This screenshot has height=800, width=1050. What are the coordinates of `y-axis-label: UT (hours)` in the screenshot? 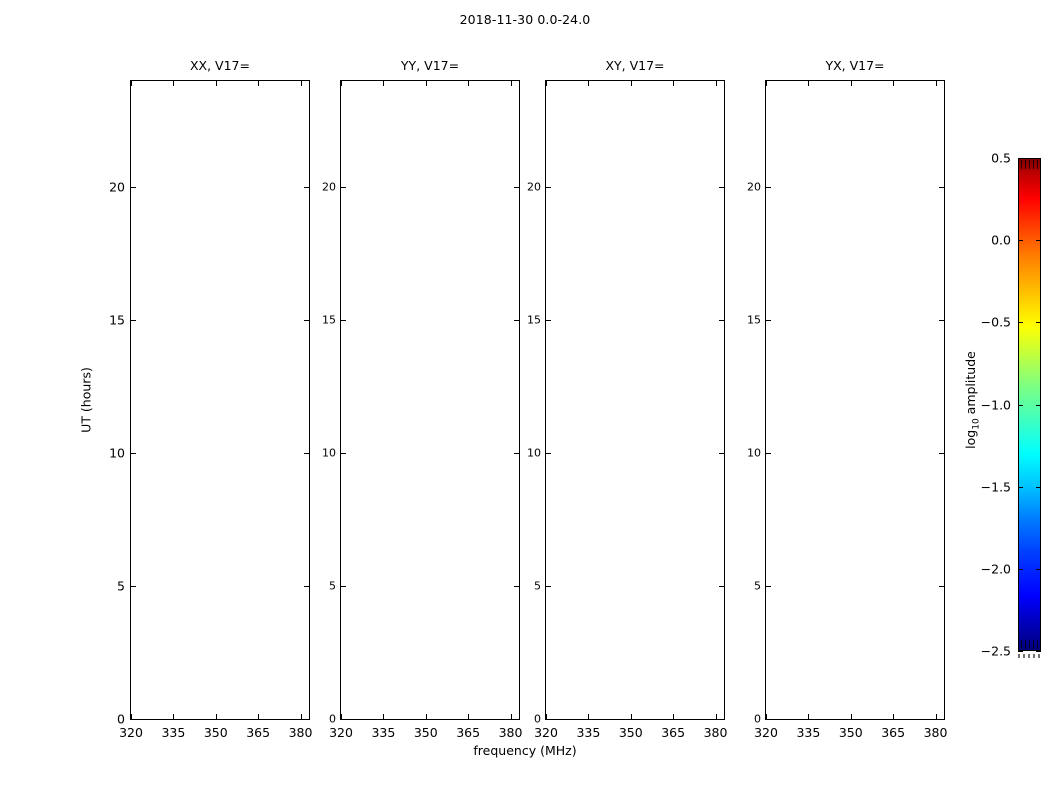 It's located at (86, 400).